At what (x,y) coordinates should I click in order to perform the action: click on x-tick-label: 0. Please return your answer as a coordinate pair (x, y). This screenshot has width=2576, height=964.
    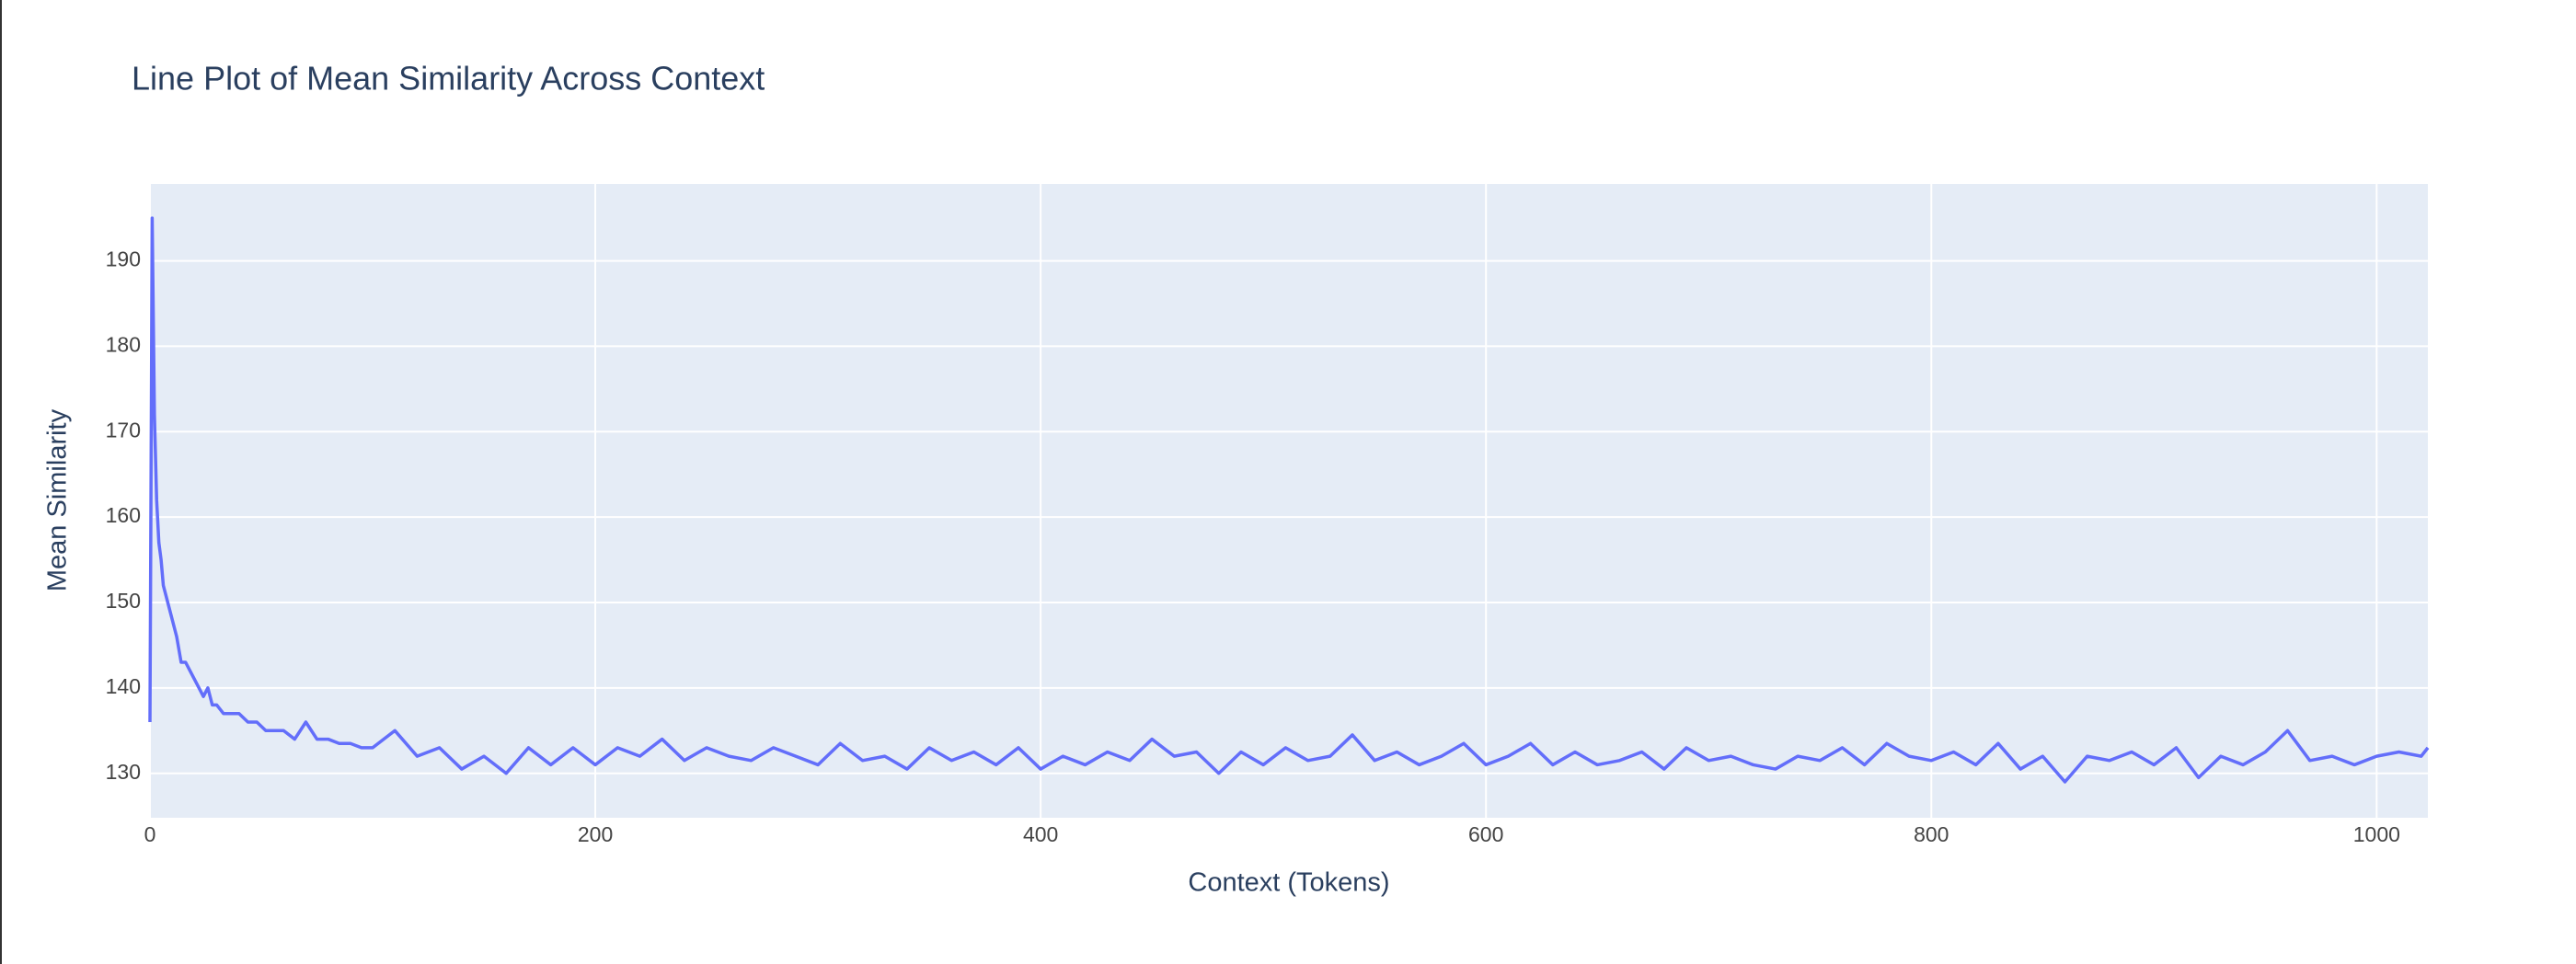
    Looking at the image, I should click on (150, 834).